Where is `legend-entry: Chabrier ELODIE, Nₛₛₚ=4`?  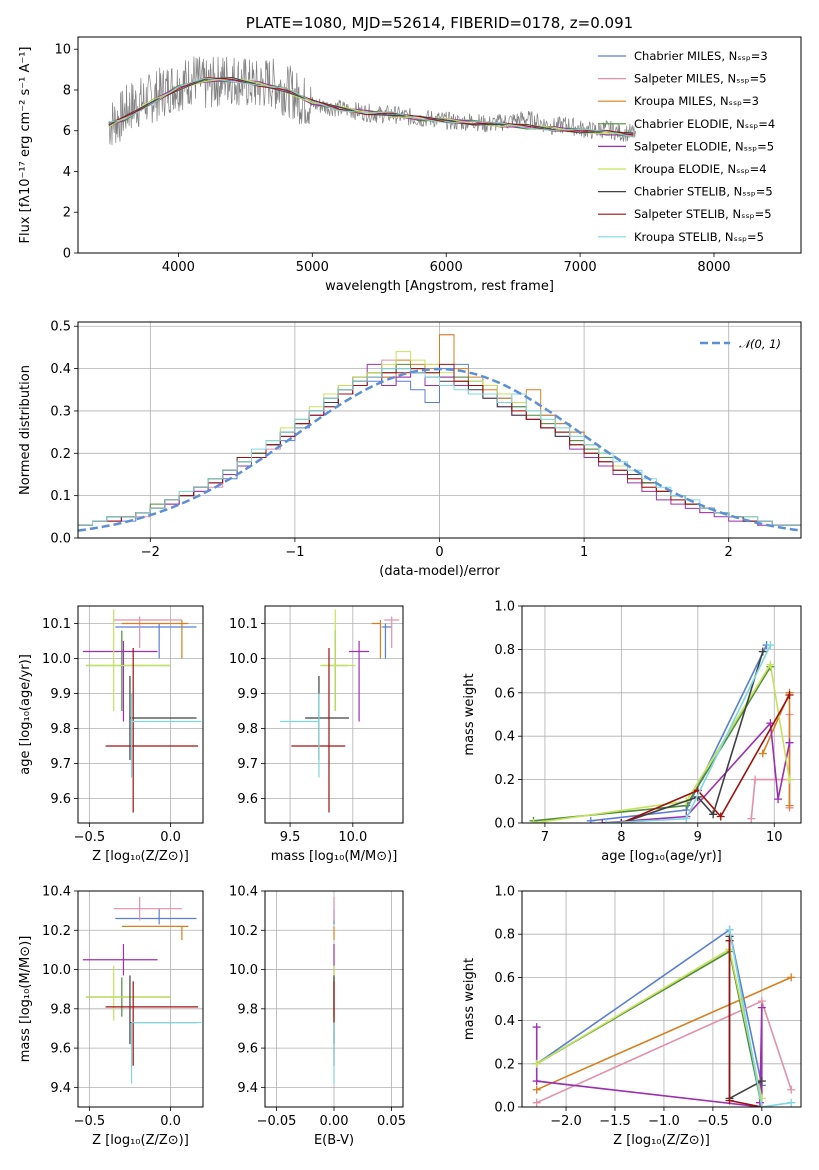 legend-entry: Chabrier ELODIE, Nₛₛₚ=4 is located at coordinates (704, 124).